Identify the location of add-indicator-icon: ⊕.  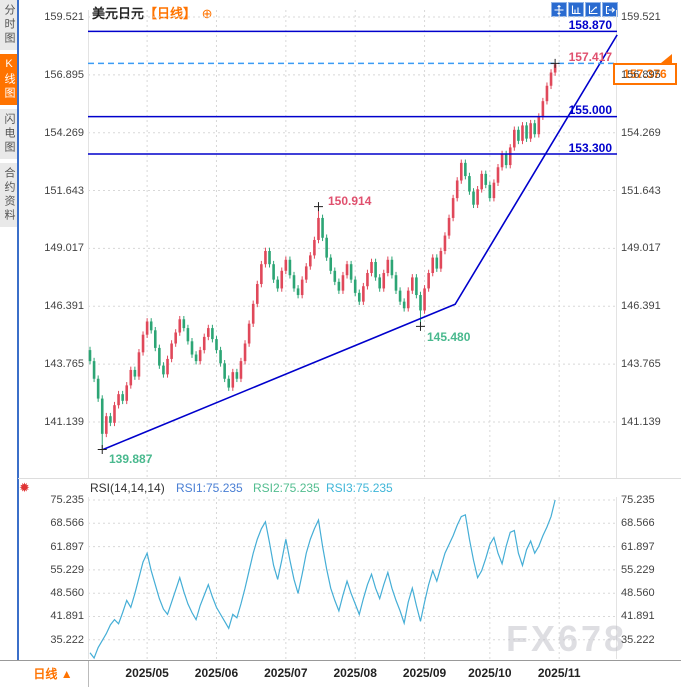
(207, 13).